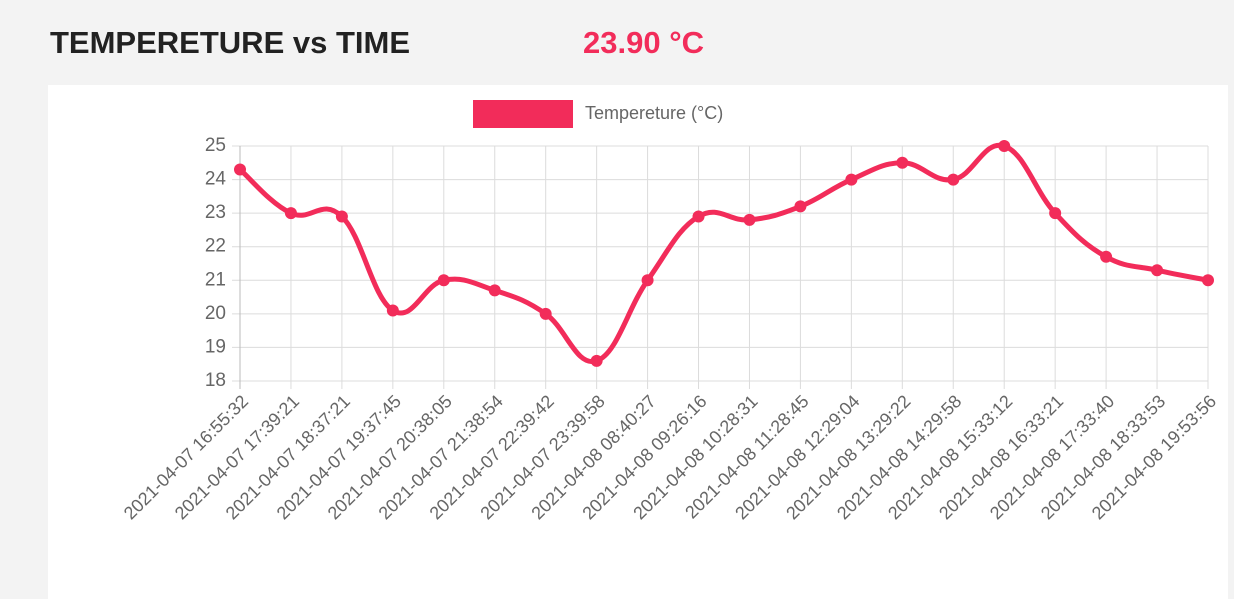 The height and width of the screenshot is (599, 1234). What do you see at coordinates (654, 113) in the screenshot?
I see `legend-label: Tempereture (°C)` at bounding box center [654, 113].